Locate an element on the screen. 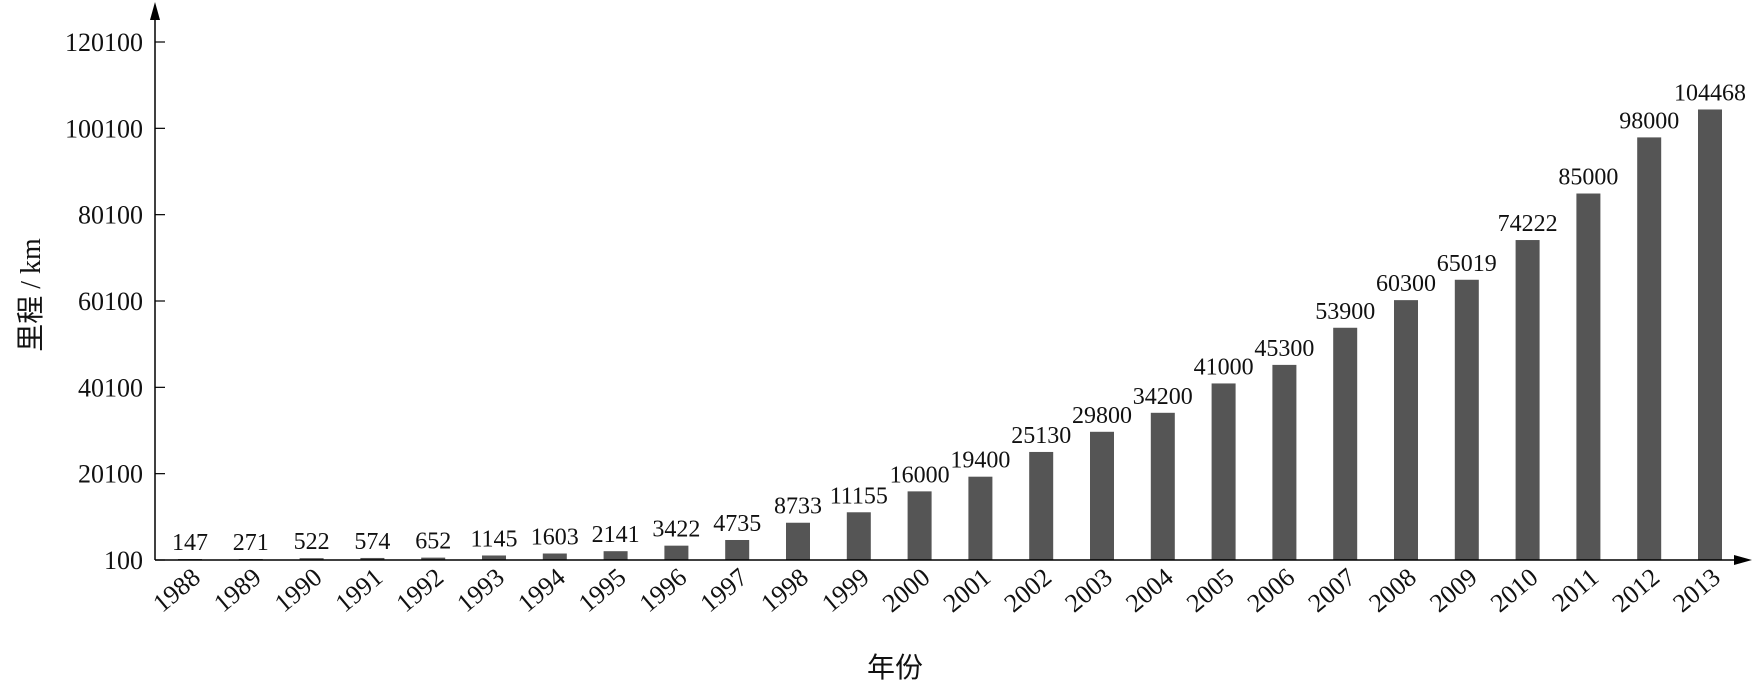 This screenshot has height=687, width=1755. data-label-2005: 41000 is located at coordinates (1224, 367).